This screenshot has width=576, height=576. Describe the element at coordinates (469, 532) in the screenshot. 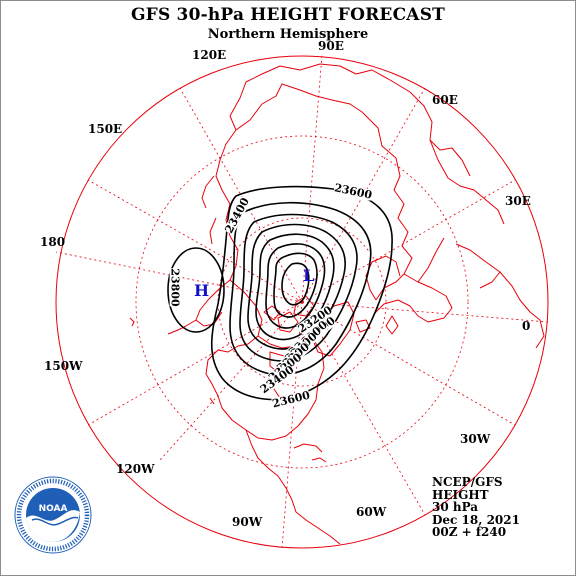

I see `info-cycle: 00Z + f240` at that location.